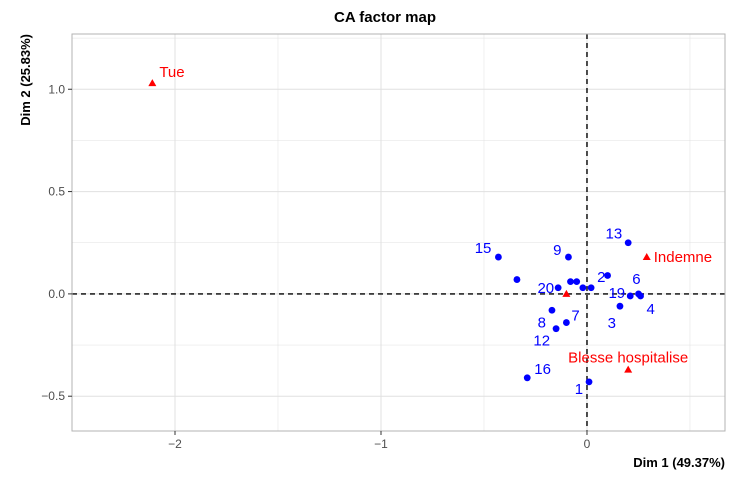 The height and width of the screenshot is (481, 749). Describe the element at coordinates (612, 323) in the screenshot. I see `row-point-label-3: 3` at that location.